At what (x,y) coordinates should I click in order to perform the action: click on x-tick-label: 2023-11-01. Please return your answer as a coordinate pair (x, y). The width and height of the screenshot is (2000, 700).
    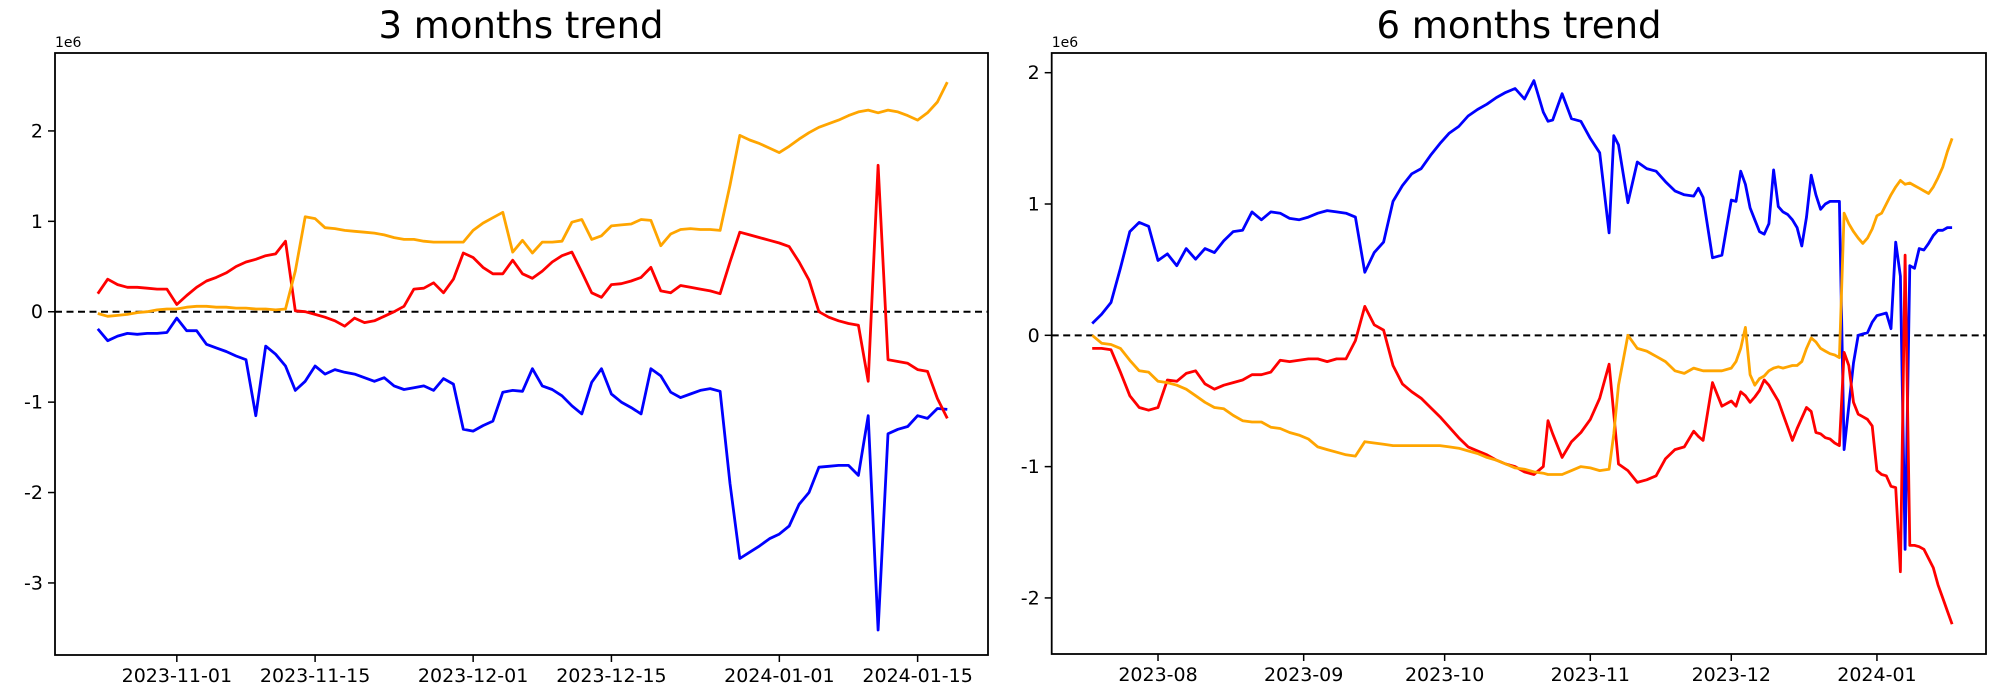
    Looking at the image, I should click on (177, 676).